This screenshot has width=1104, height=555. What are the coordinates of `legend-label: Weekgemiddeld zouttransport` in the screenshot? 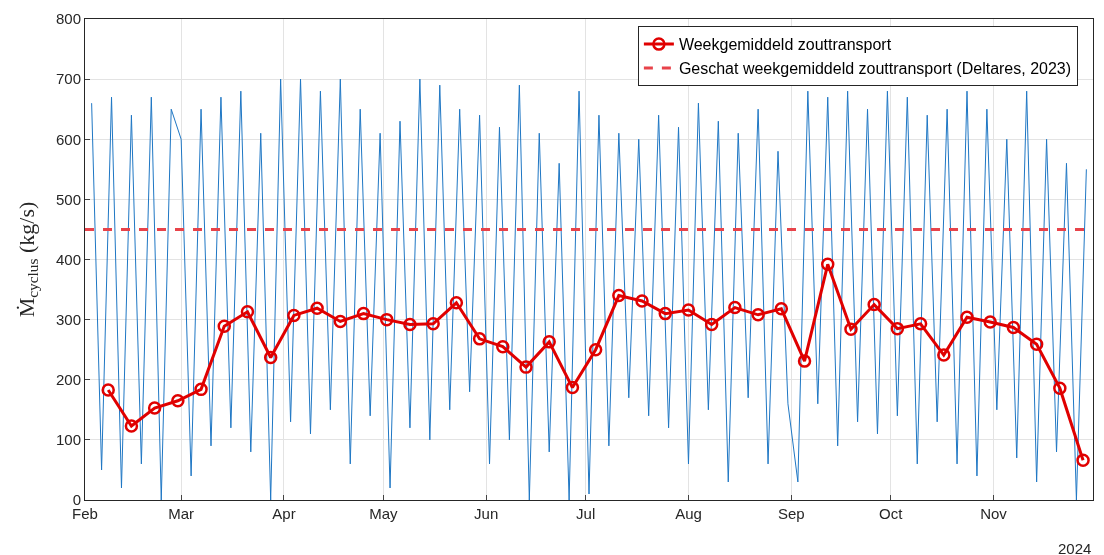 It's located at (785, 45).